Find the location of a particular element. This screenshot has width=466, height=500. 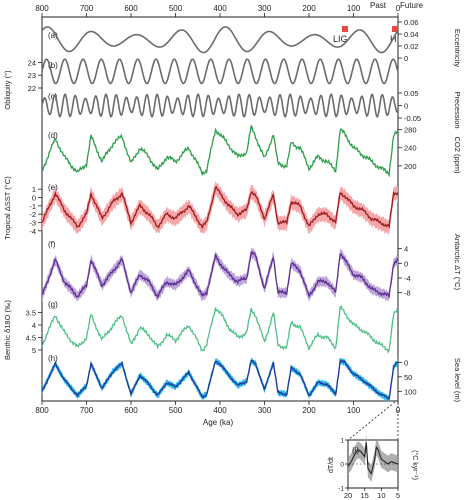

obliquity-tick-label: 24 is located at coordinates (32, 62).